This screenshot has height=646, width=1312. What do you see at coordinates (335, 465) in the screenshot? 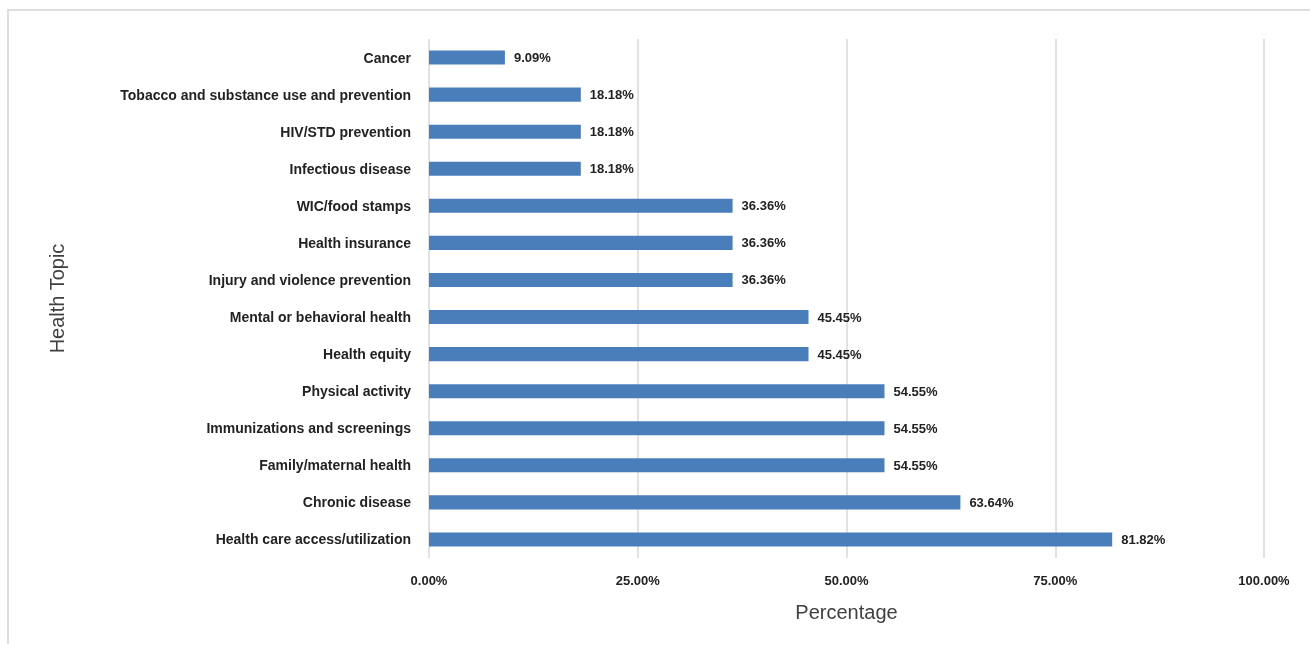
I see `y-tick-label: Family/maternal health` at bounding box center [335, 465].